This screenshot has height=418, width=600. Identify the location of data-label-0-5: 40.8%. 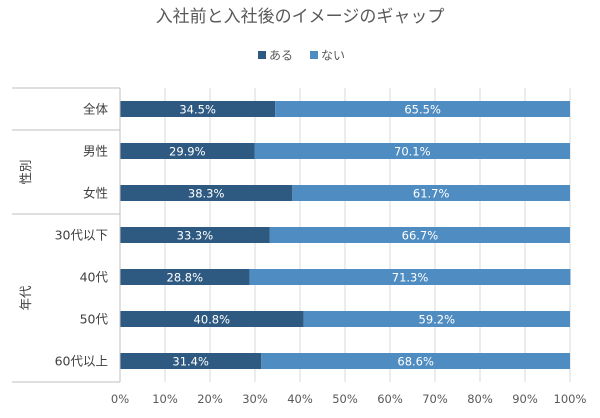
(212, 320).